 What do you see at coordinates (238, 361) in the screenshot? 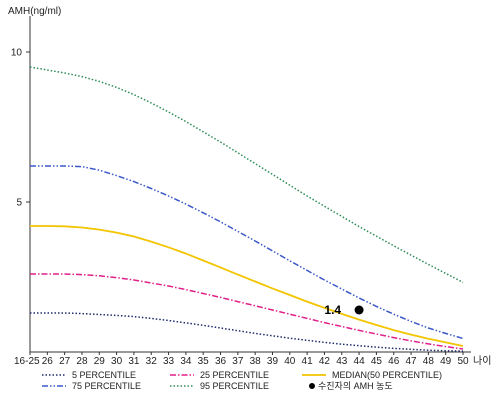
I see `x-tick-label: 37` at bounding box center [238, 361].